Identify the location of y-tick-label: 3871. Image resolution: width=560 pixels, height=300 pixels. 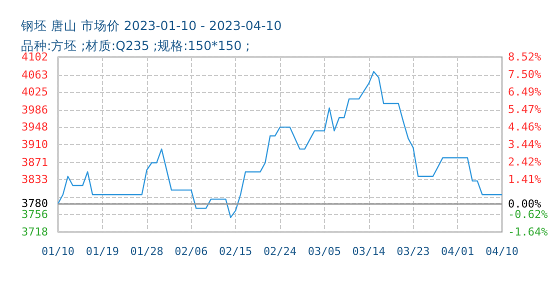
(35, 162).